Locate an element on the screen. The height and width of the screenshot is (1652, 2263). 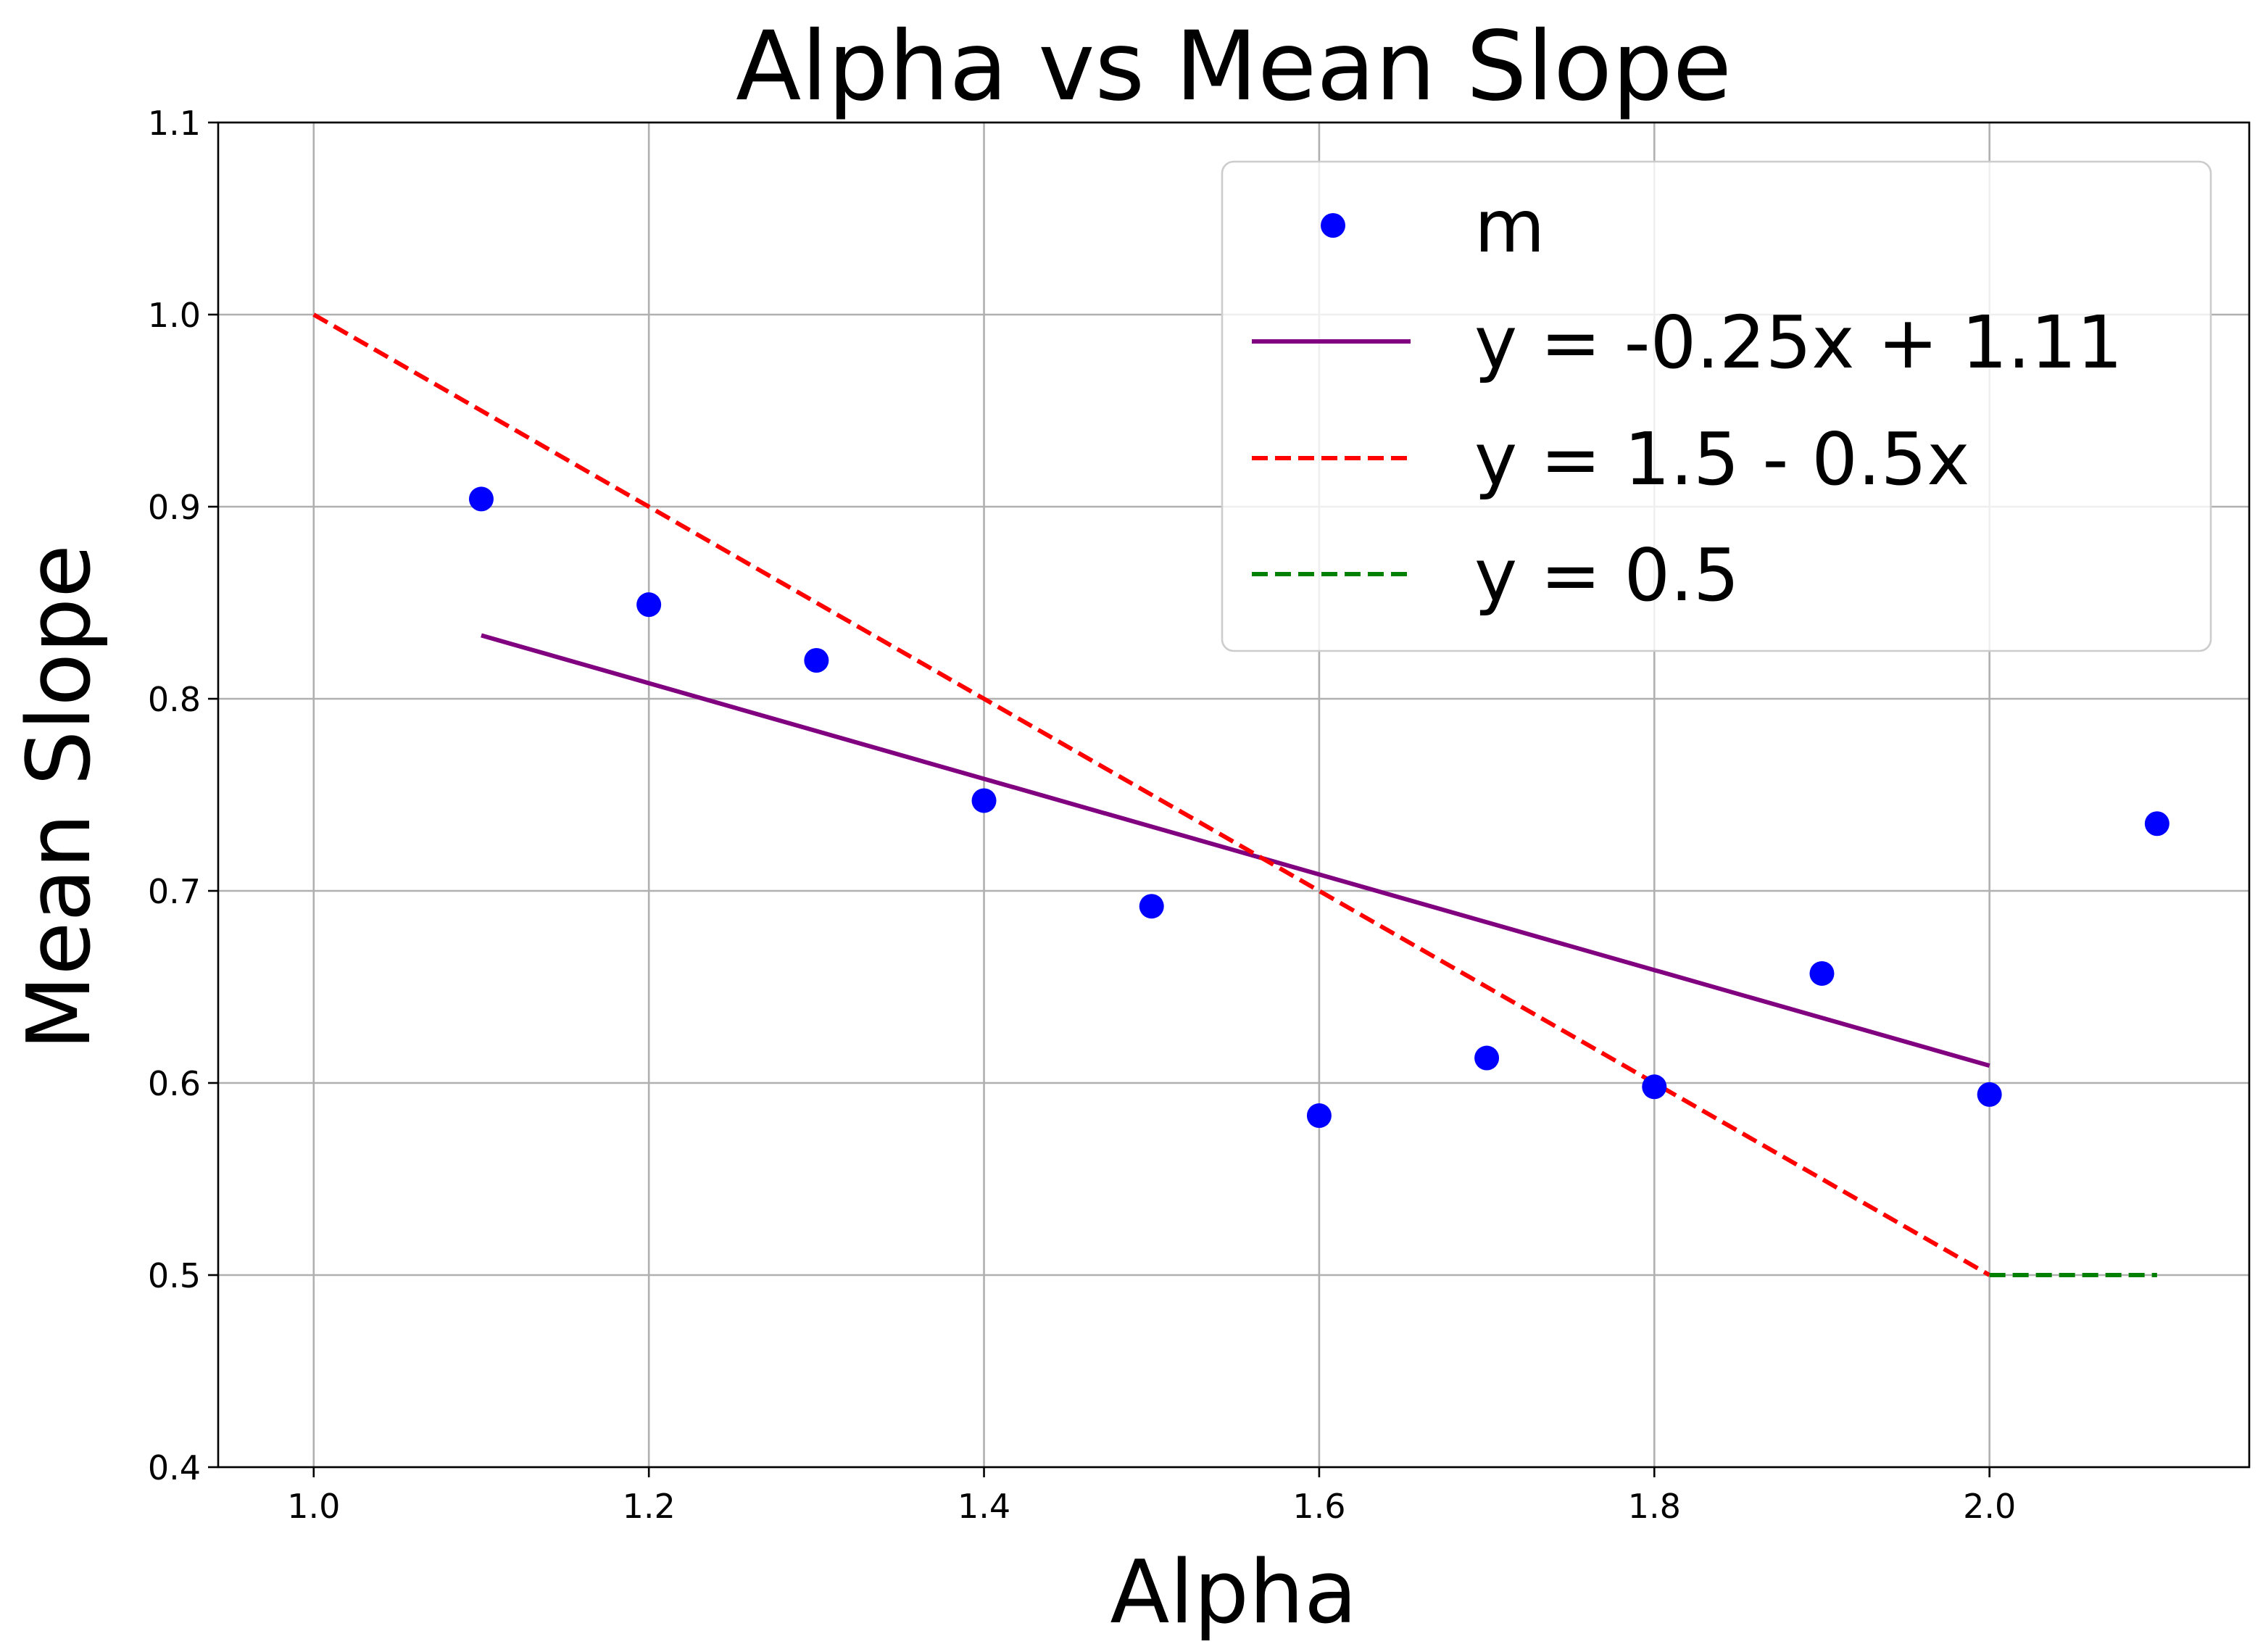
x-tick-label: 1.4 is located at coordinates (984, 1506).